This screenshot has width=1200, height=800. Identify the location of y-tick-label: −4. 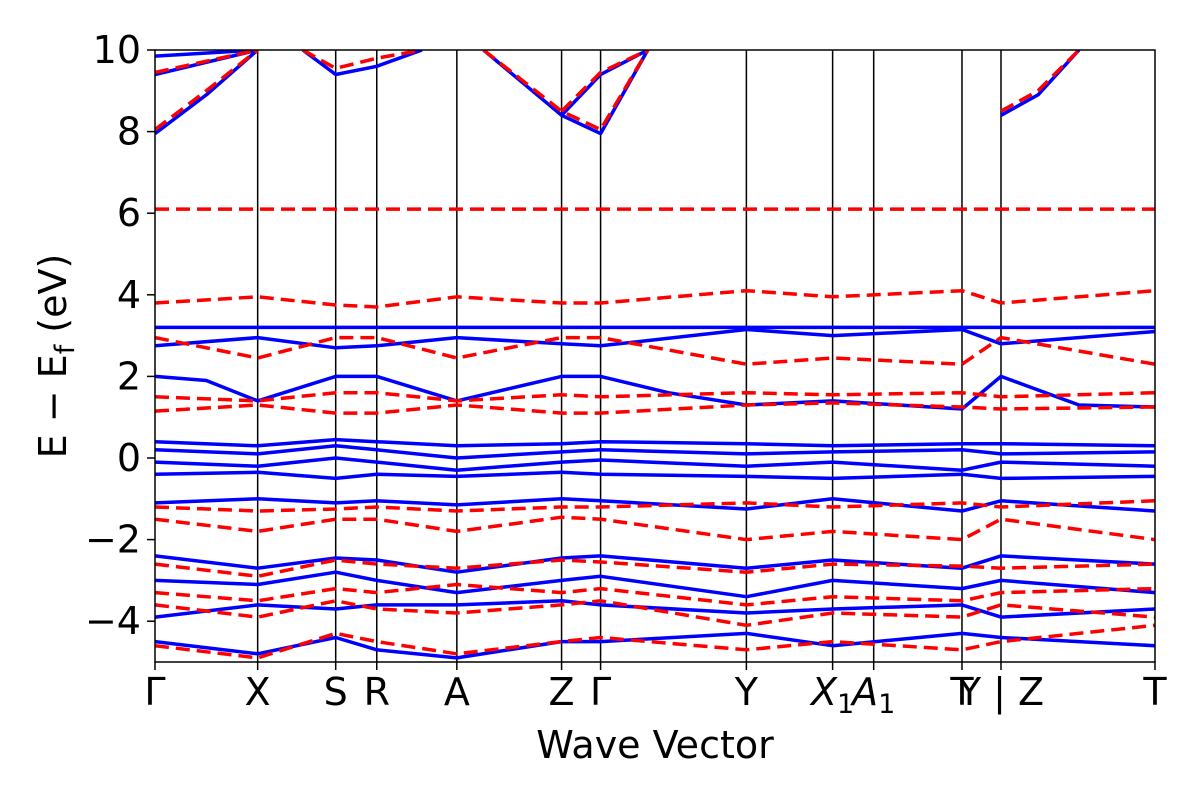
(113, 621).